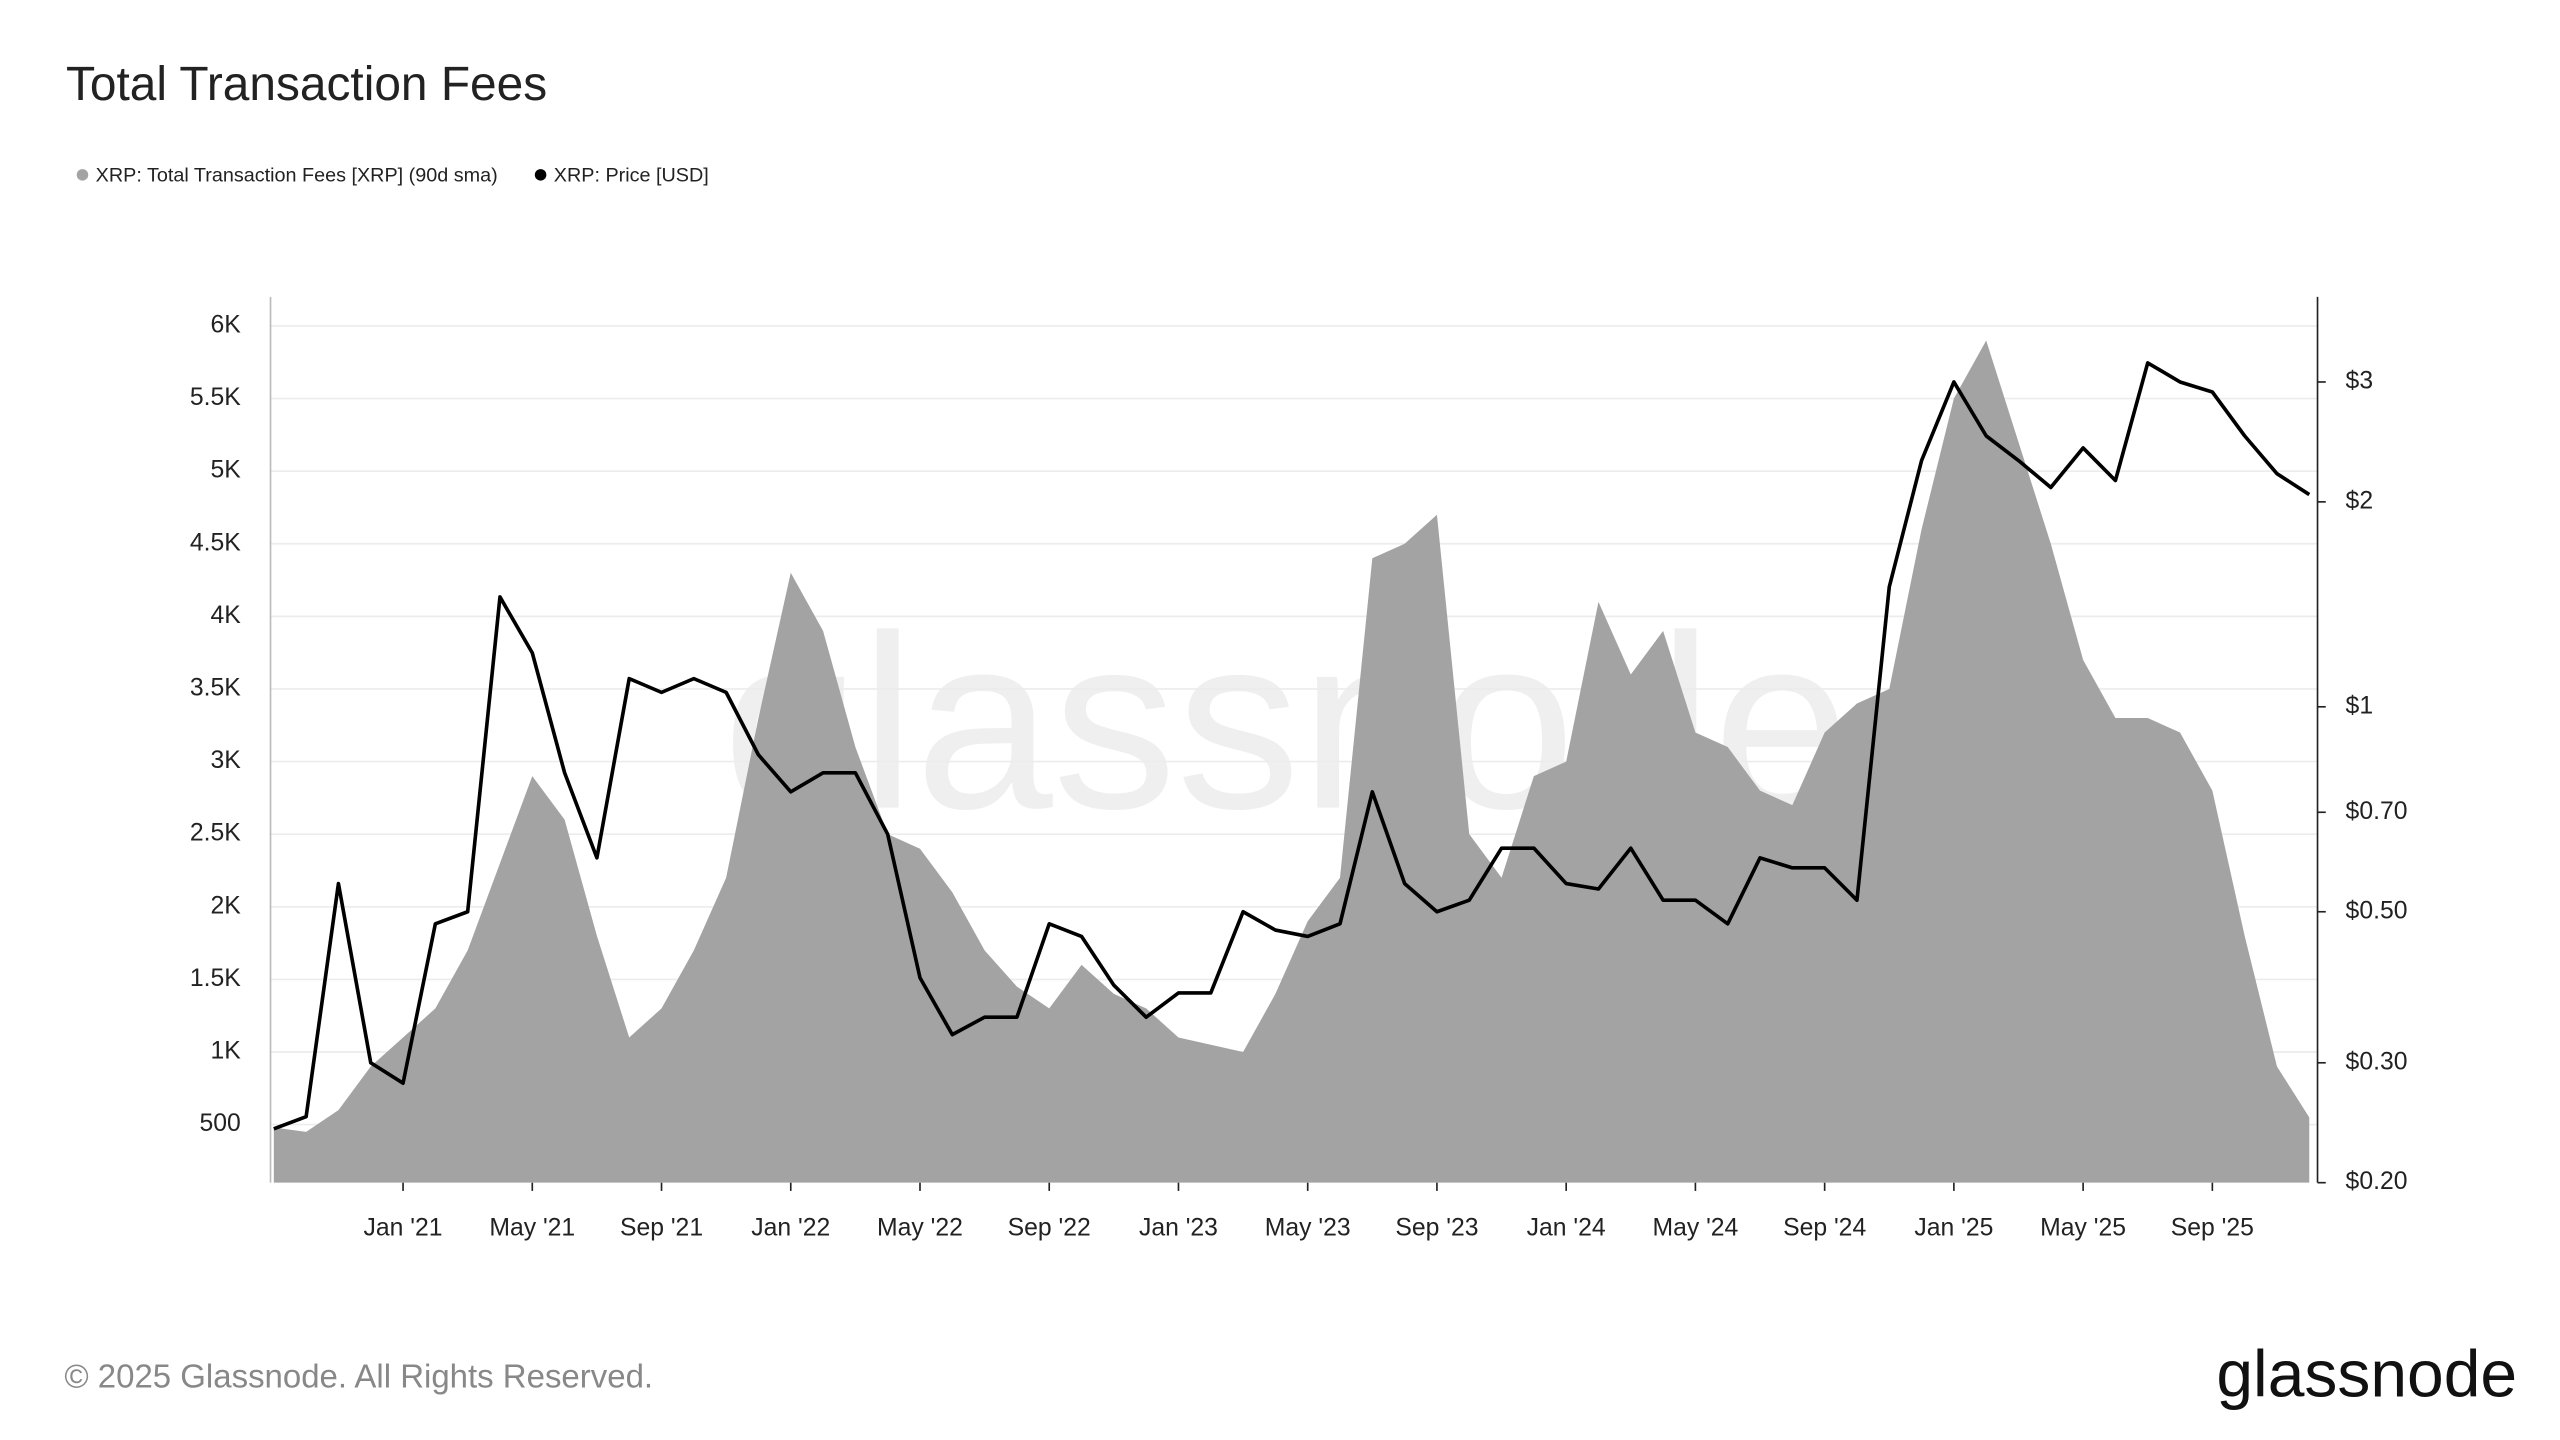 The image size is (2560, 1440). Describe the element at coordinates (215, 397) in the screenshot. I see `y-tick-label: 5.5K` at that location.